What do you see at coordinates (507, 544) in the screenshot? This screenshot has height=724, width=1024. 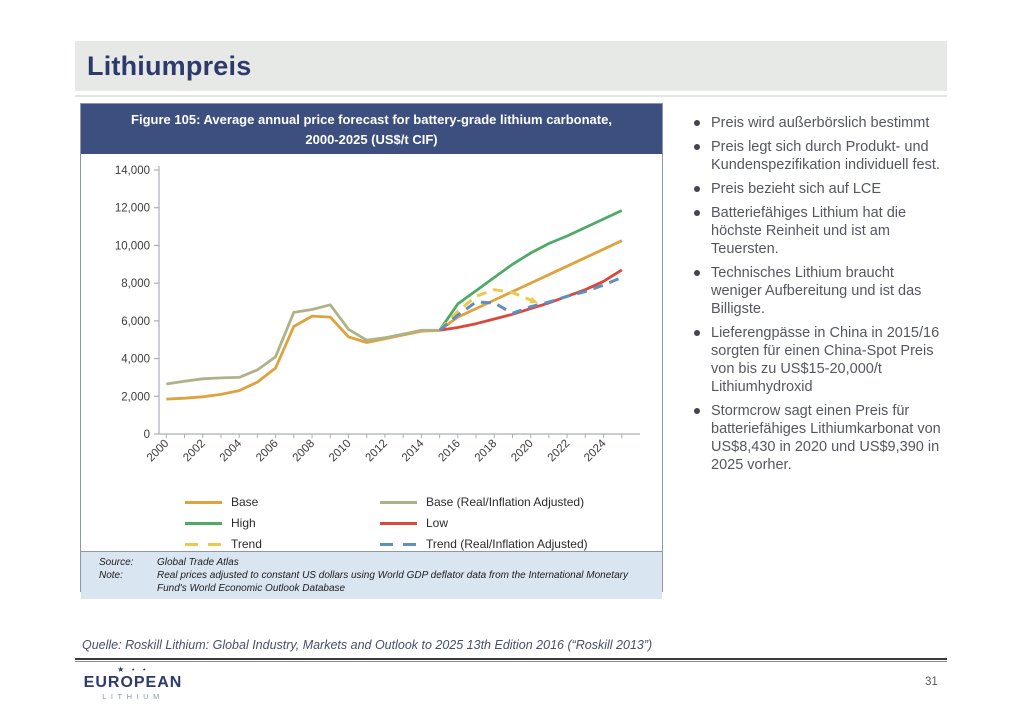 I see `legend-label: Trend (Real/Inflation Adjusted)` at bounding box center [507, 544].